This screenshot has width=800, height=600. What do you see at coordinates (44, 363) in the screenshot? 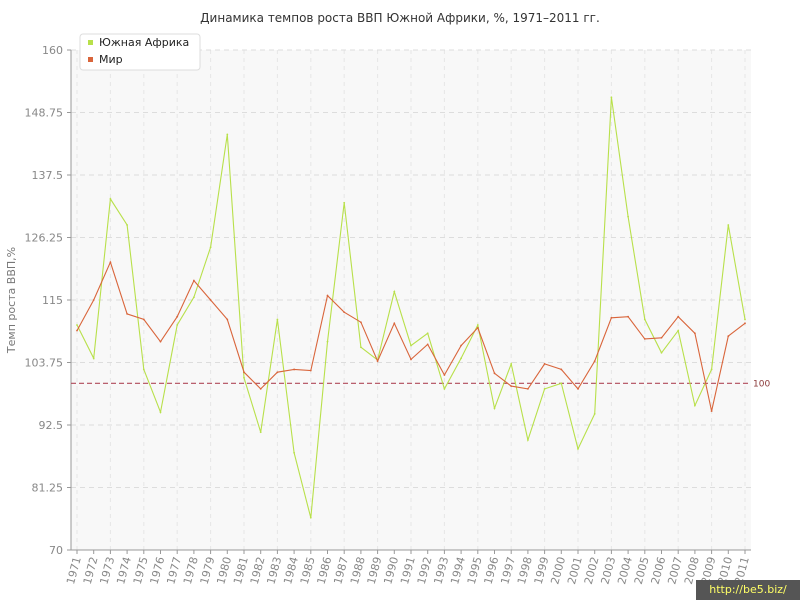
I see `y-tick-label: 103.75` at bounding box center [44, 363].